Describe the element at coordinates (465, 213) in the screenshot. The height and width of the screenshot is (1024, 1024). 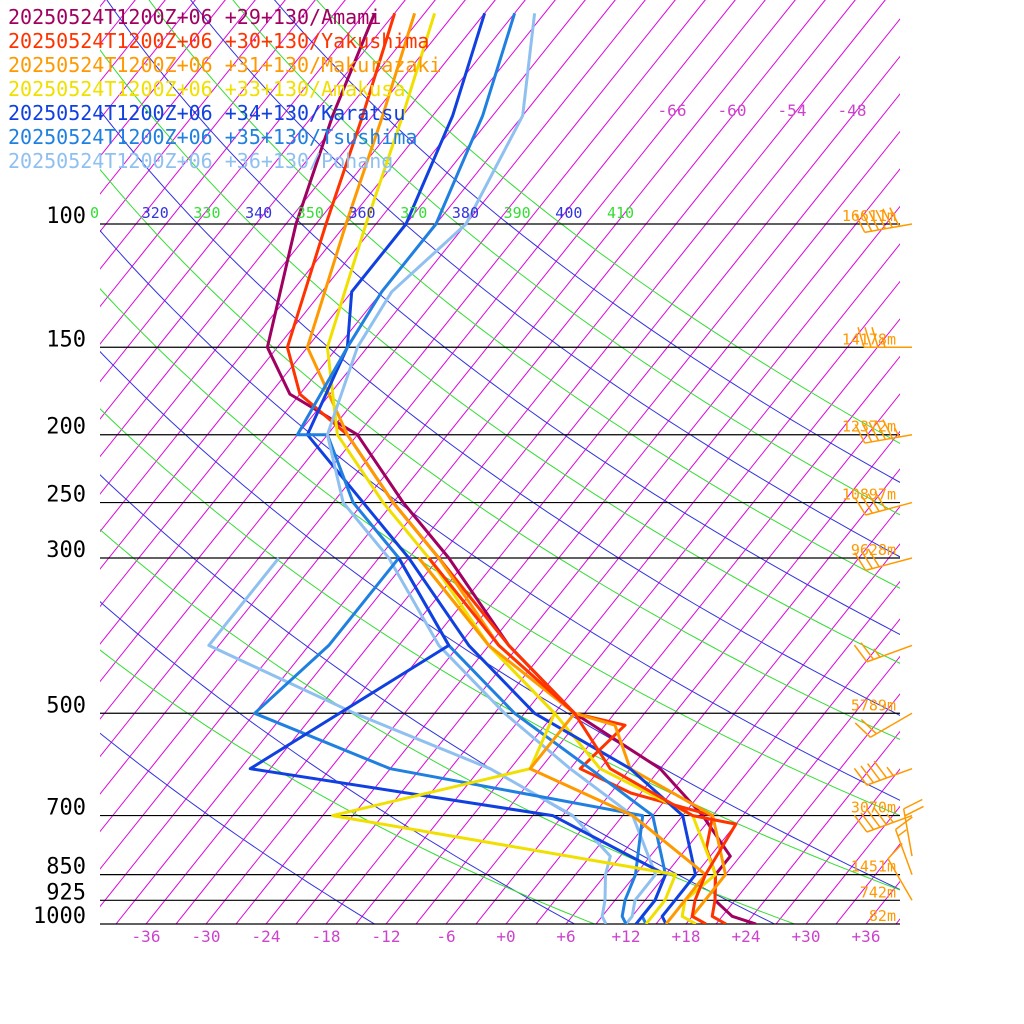
I see `potential-temperature-label: 380` at that location.